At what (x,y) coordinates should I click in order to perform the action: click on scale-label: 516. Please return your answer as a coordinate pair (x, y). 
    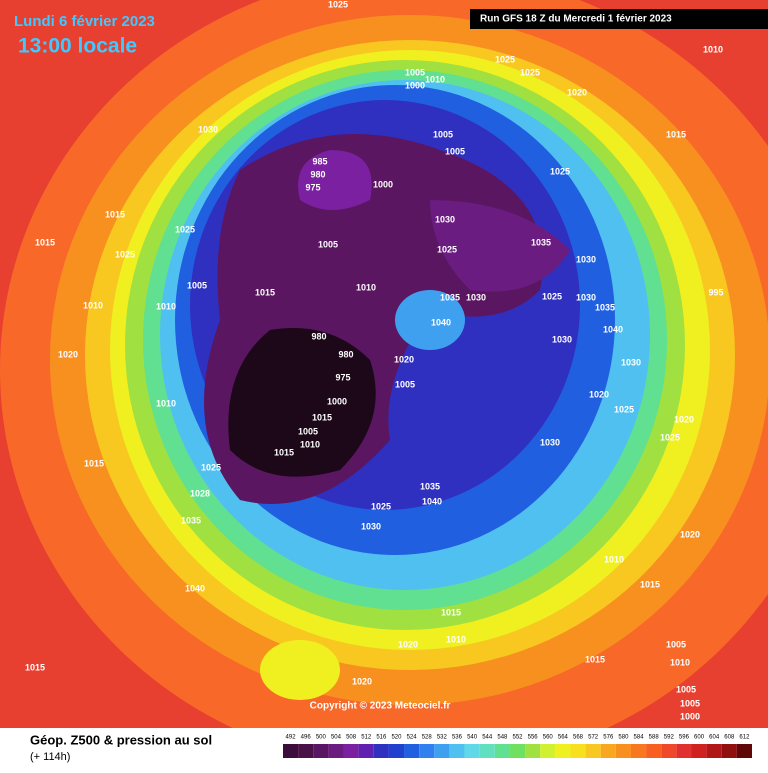
    Looking at the image, I should click on (381, 738).